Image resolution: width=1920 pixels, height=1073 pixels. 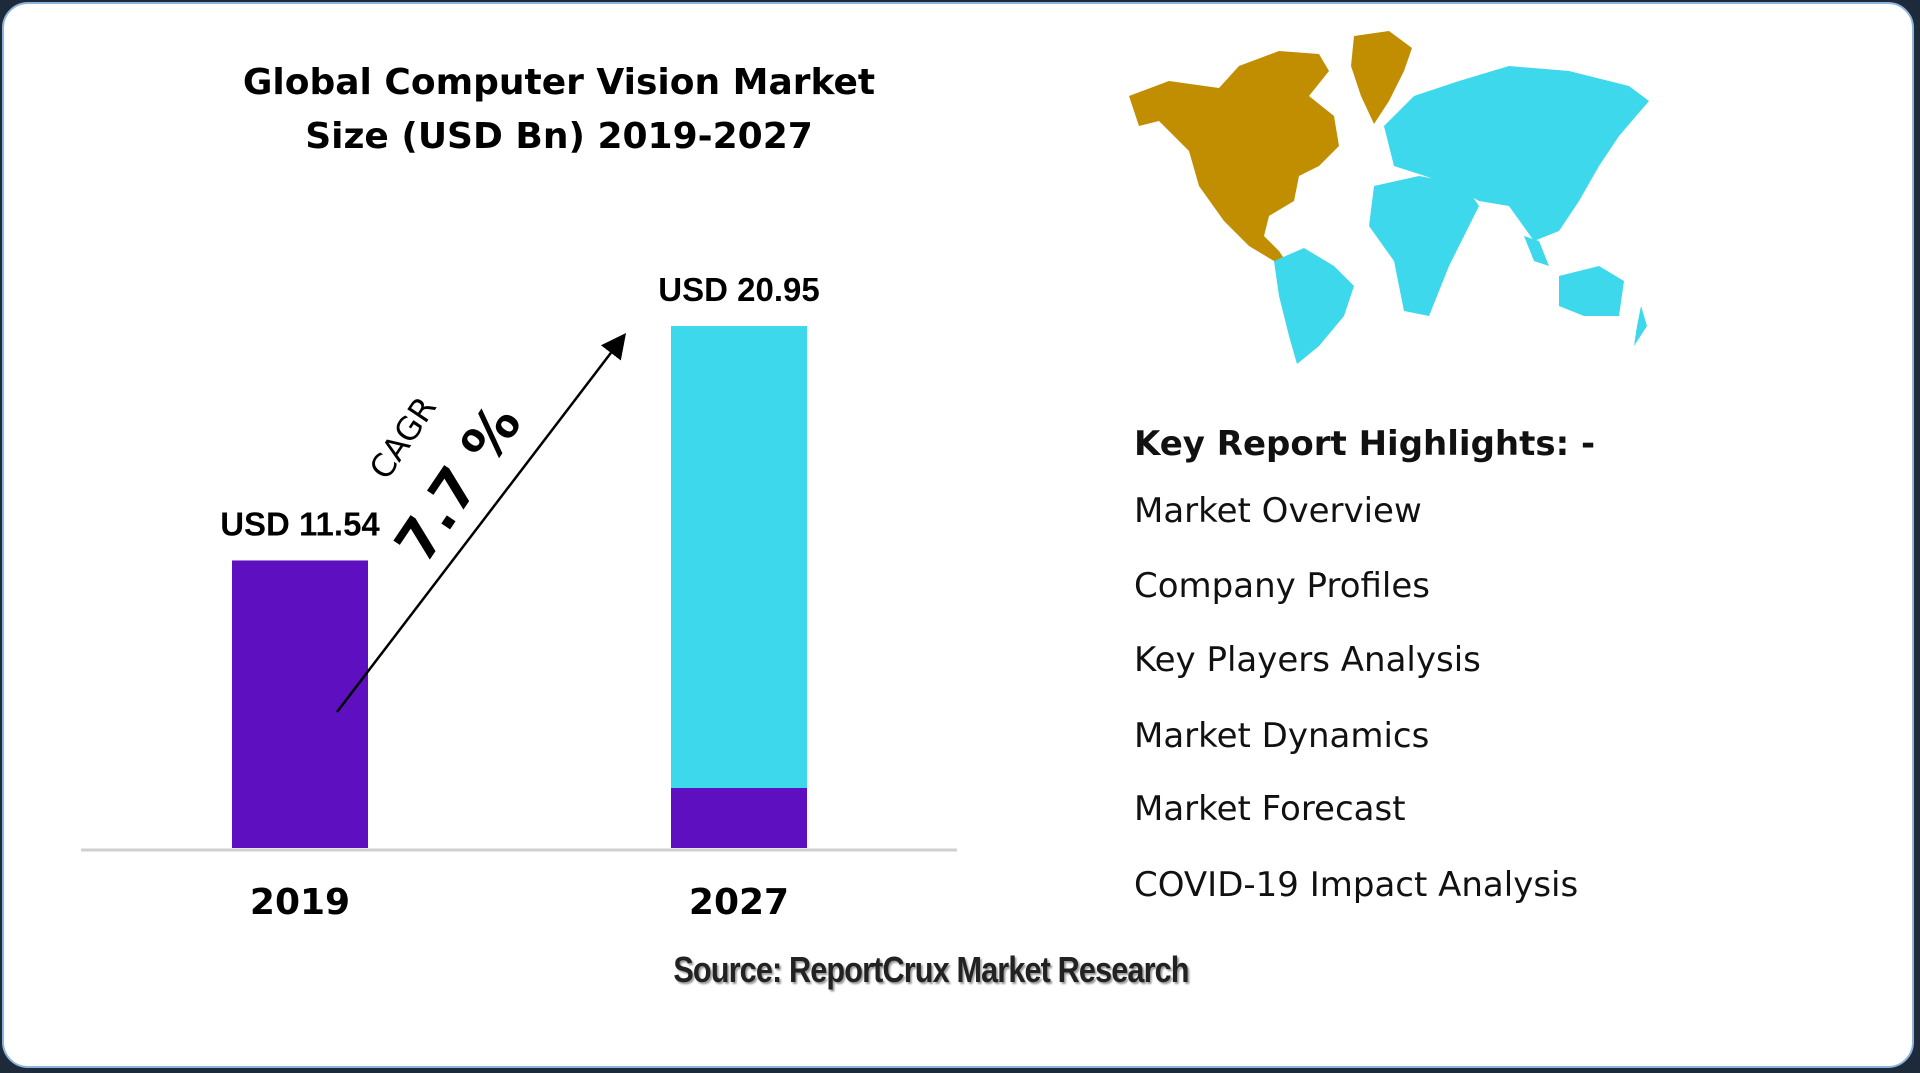 What do you see at coordinates (1365, 444) in the screenshot?
I see `highlights-heading: Key Report Highlights: -` at bounding box center [1365, 444].